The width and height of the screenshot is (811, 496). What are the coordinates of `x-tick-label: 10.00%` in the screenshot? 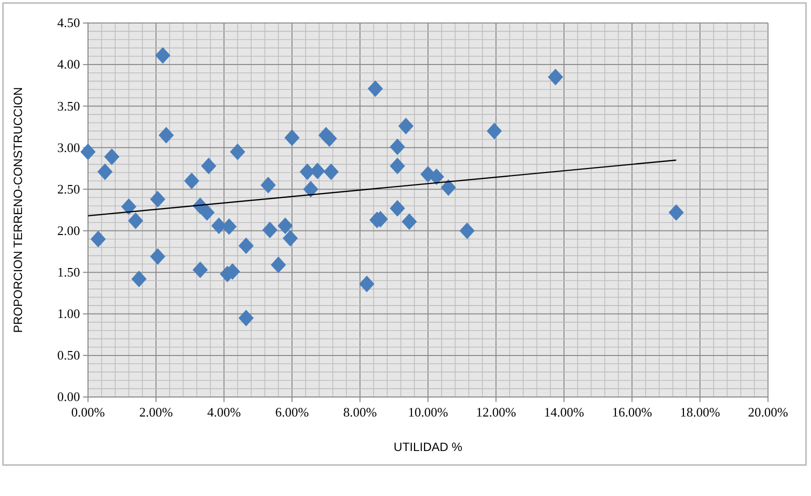 It's located at (428, 412).